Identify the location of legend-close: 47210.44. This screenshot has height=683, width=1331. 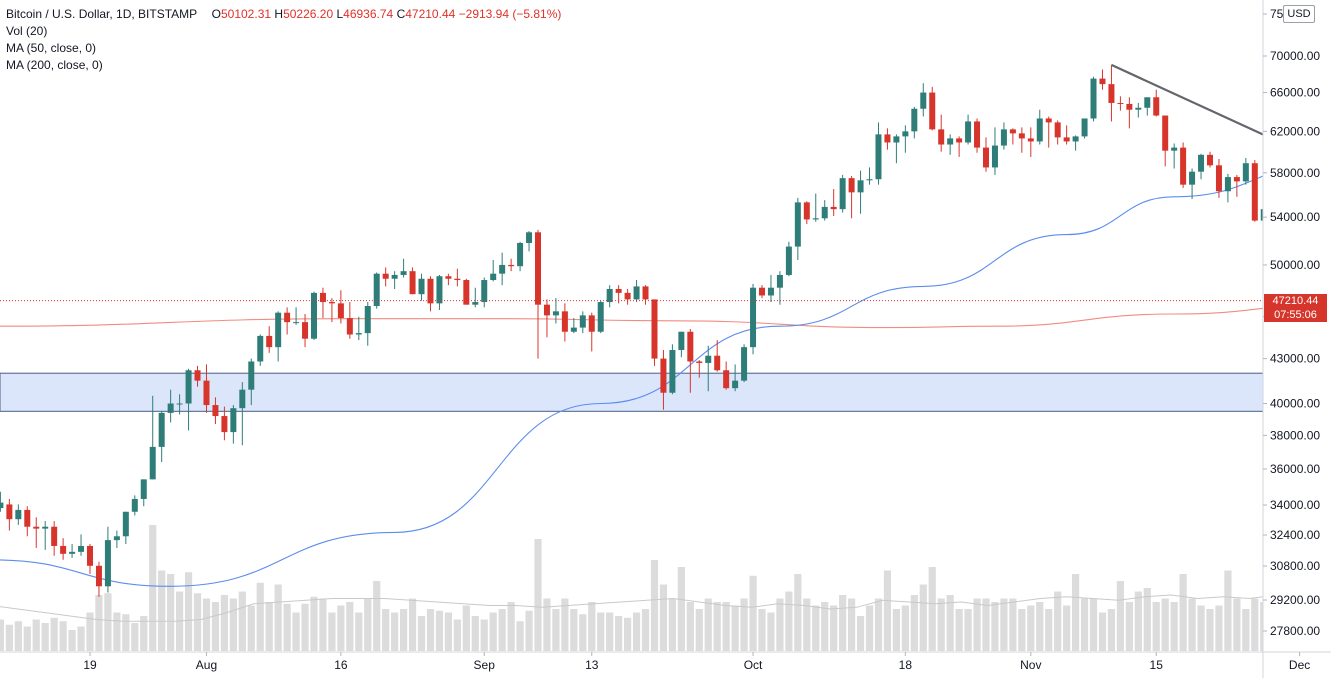
(430, 14).